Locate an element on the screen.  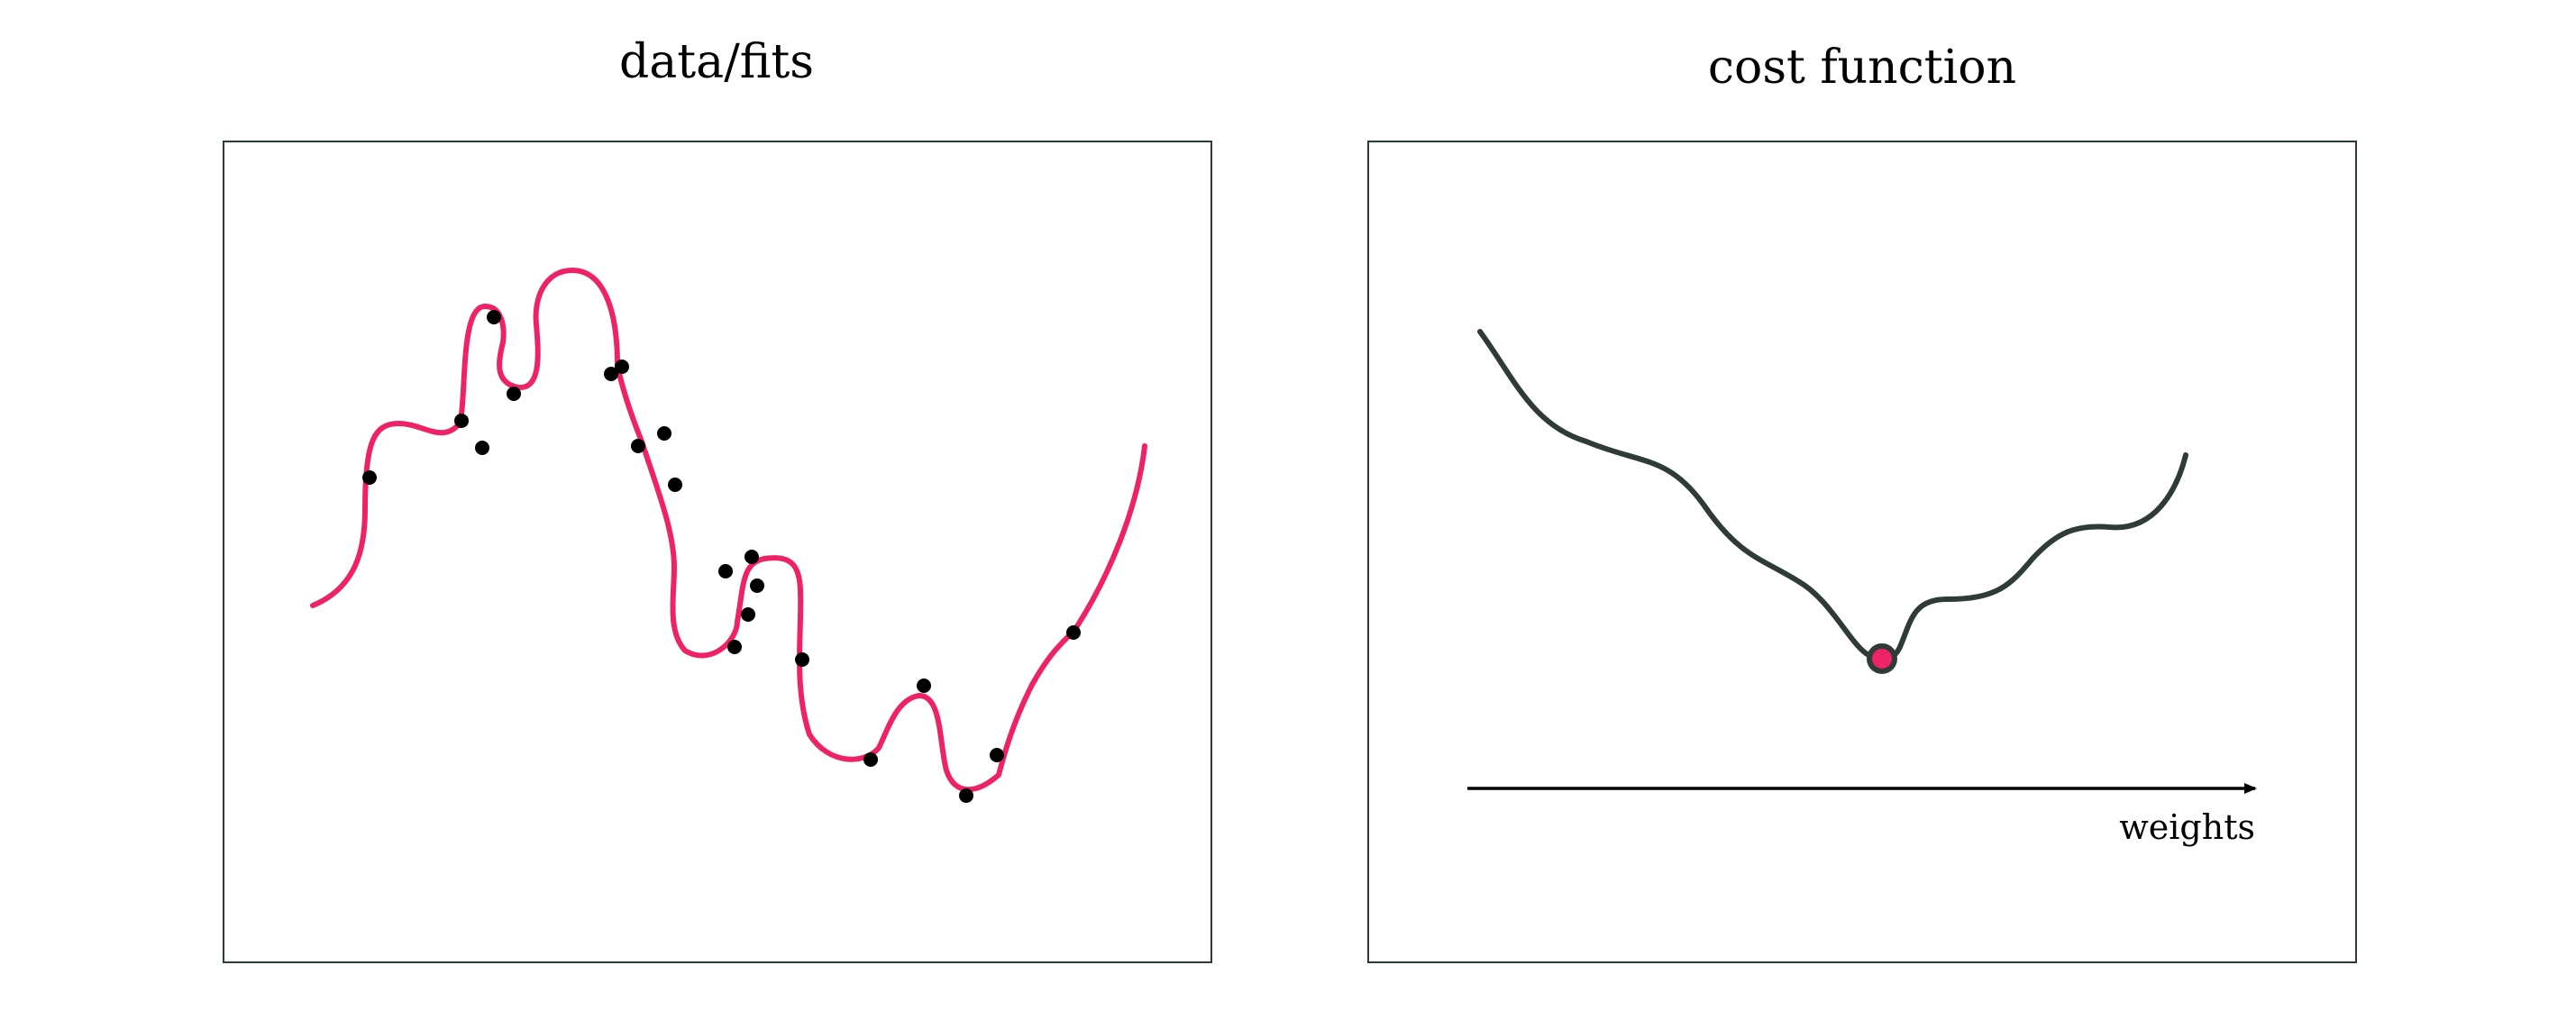
panel-title-data-fits: data/fits is located at coordinates (716, 62).